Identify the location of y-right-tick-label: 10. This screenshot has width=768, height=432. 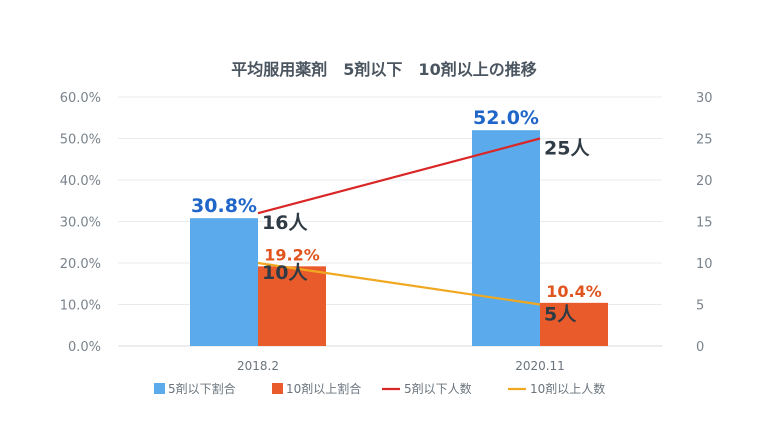
(704, 264).